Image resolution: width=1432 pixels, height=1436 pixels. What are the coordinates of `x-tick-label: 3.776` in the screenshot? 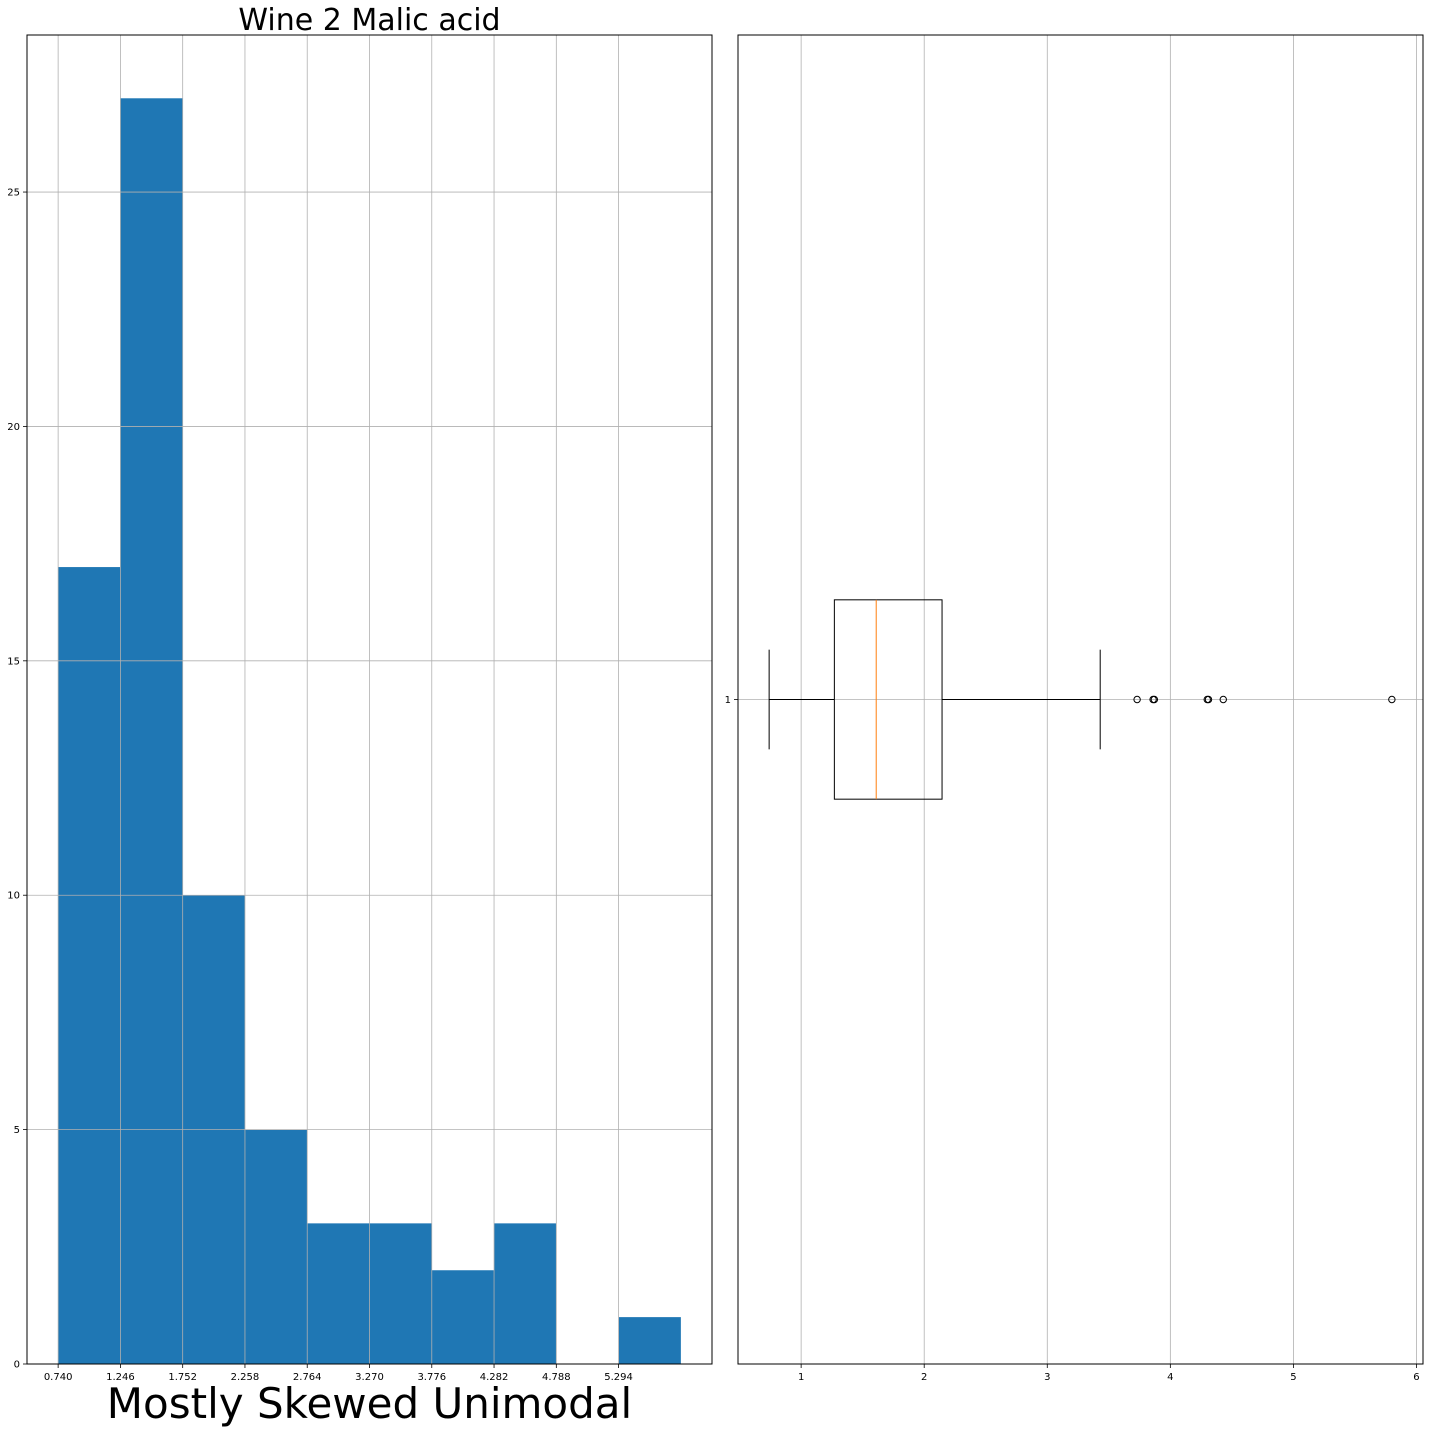 It's located at (431, 1377).